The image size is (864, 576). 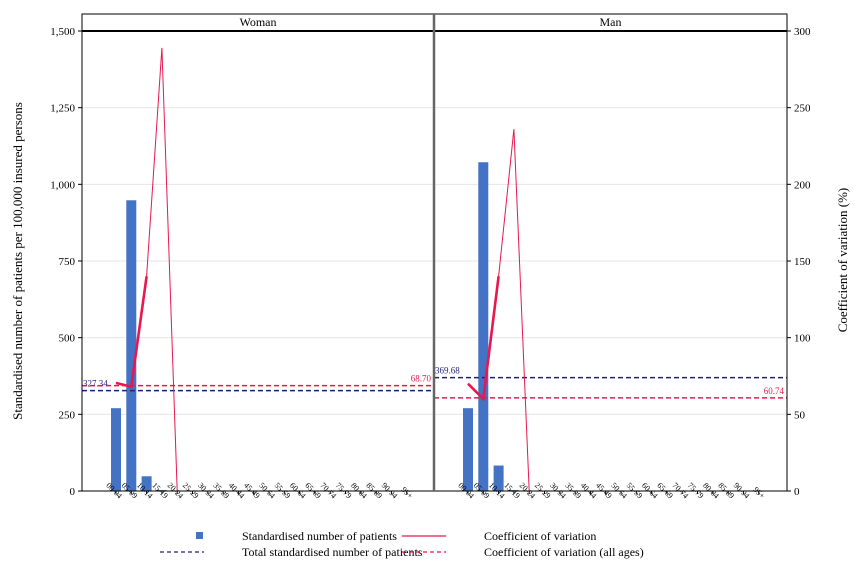 I want to click on y2-tick-label: 100, so click(x=802, y=339).